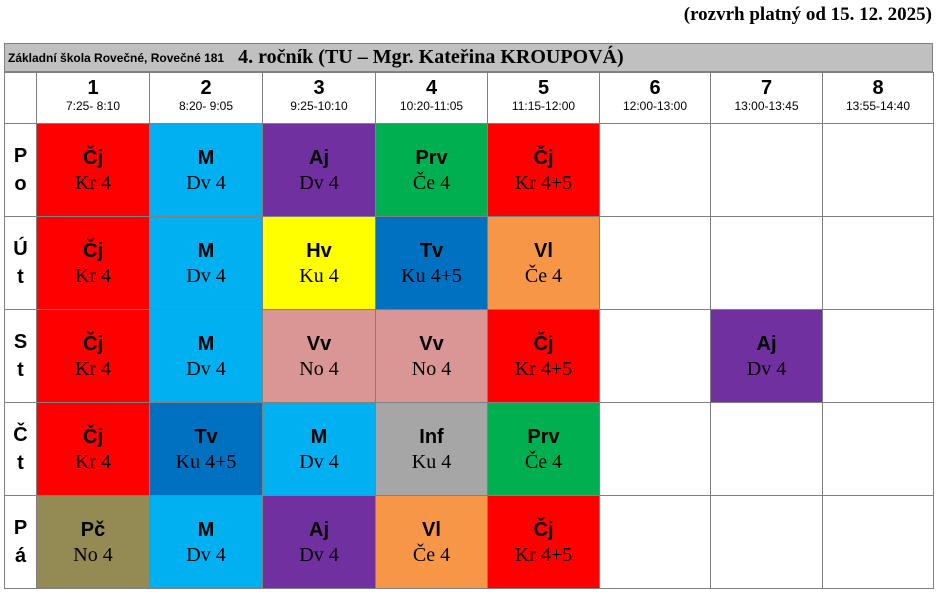 The height and width of the screenshot is (598, 938). I want to click on period-time: 8:20- 9:05, so click(206, 106).